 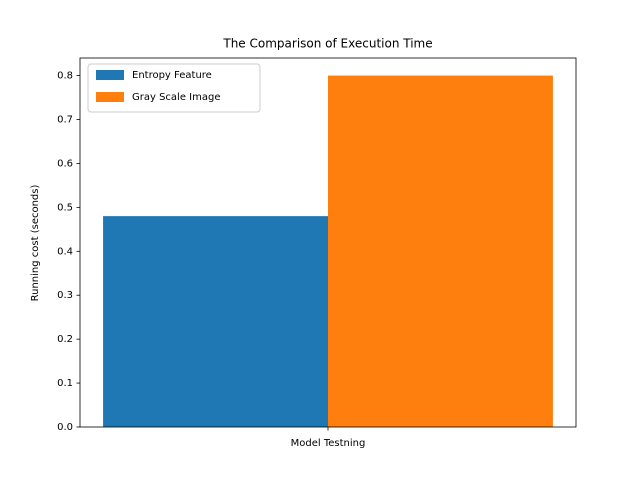 I want to click on legend-label: Entropy Feature, so click(x=172, y=75).